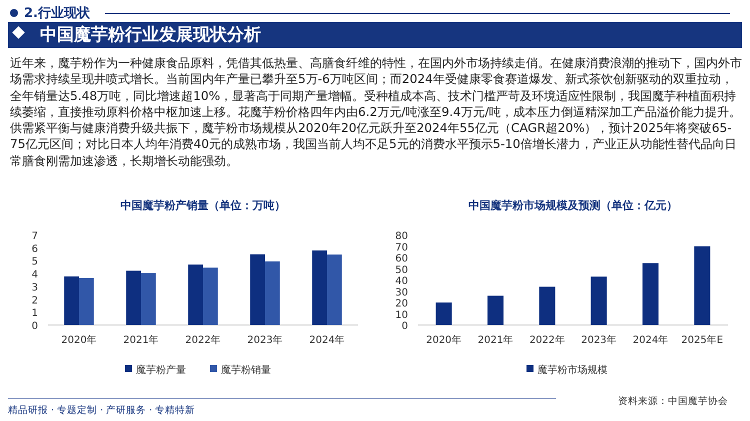 This screenshot has height=421, width=750. I want to click on y-tick-label: 3, so click(35, 288).